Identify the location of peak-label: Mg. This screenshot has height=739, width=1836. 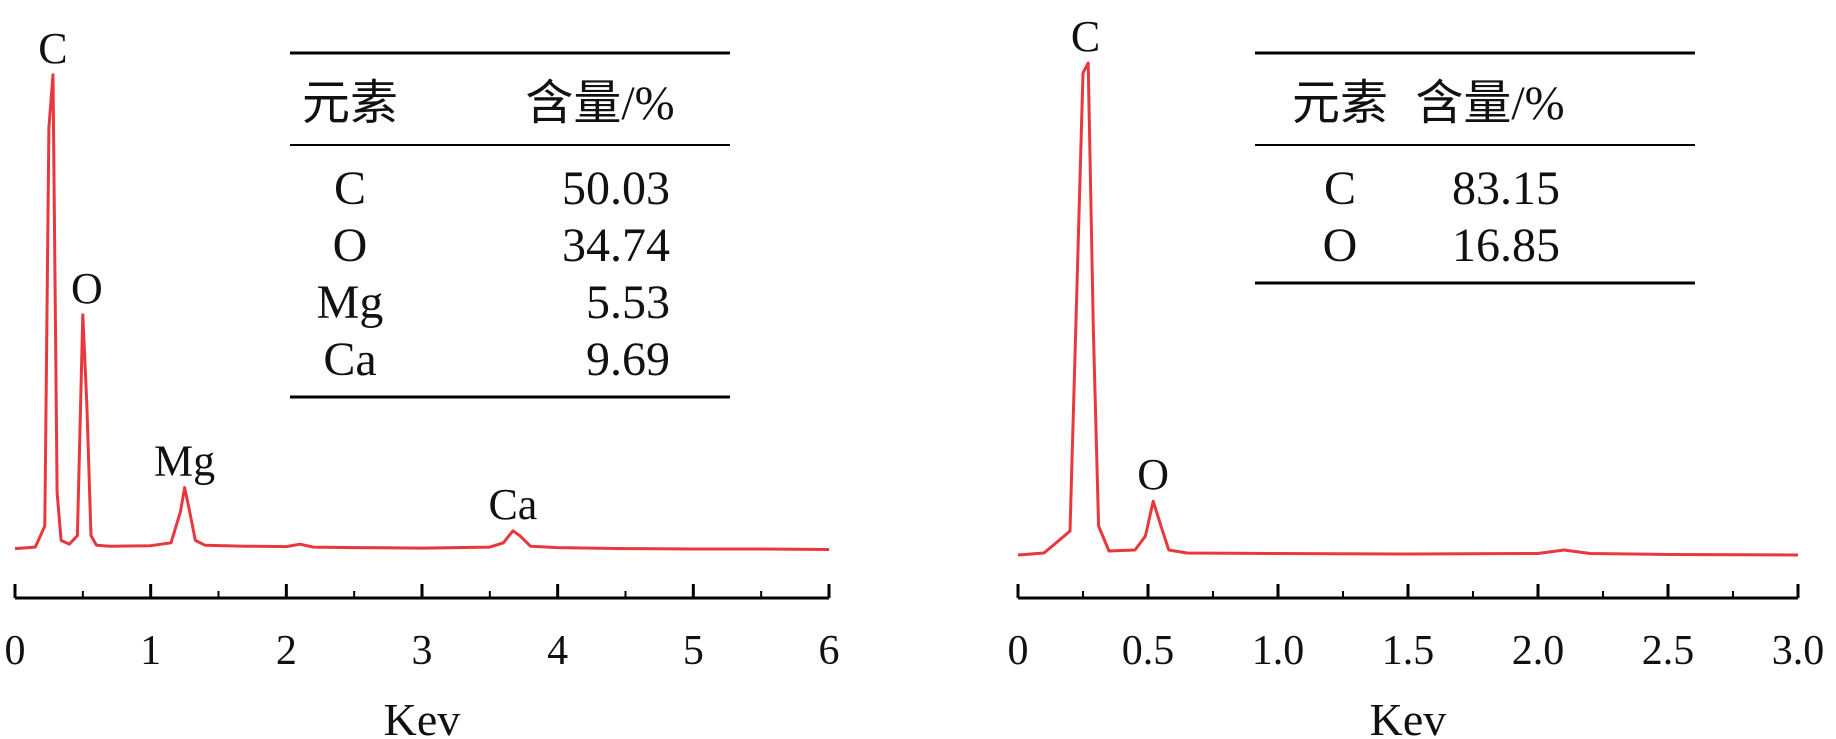
(184, 461).